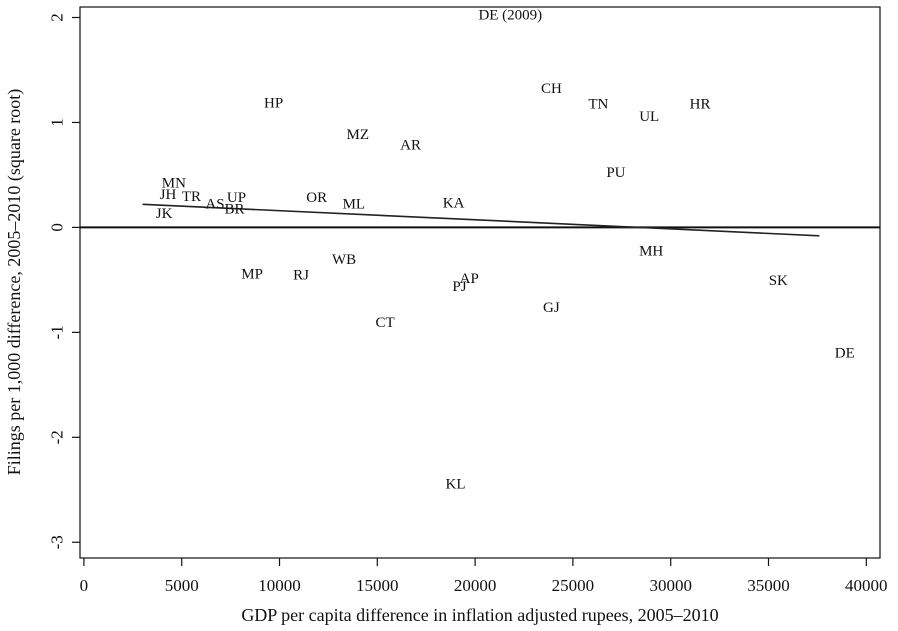  What do you see at coordinates (64, 281) in the screenshot?
I see `y-axis: -3 -2 -1 0 1 2` at bounding box center [64, 281].